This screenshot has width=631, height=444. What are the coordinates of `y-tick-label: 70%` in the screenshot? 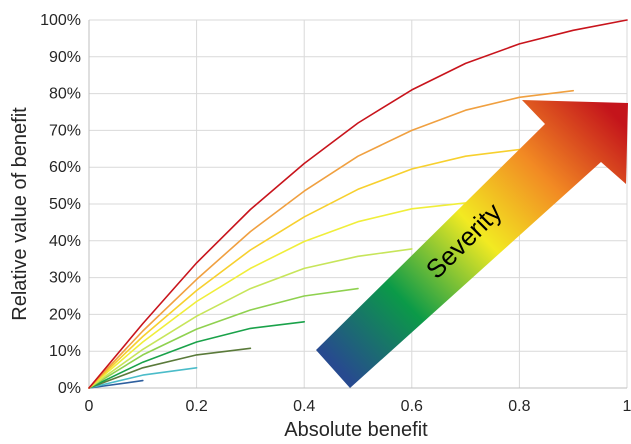 It's located at (65, 130).